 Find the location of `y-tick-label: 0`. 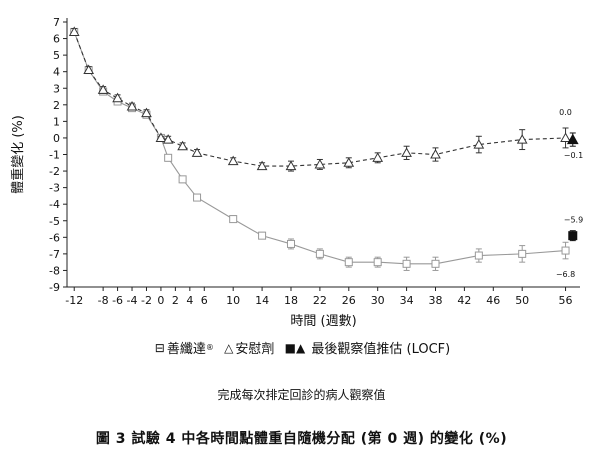

y-tick-label: 0 is located at coordinates (56, 138).